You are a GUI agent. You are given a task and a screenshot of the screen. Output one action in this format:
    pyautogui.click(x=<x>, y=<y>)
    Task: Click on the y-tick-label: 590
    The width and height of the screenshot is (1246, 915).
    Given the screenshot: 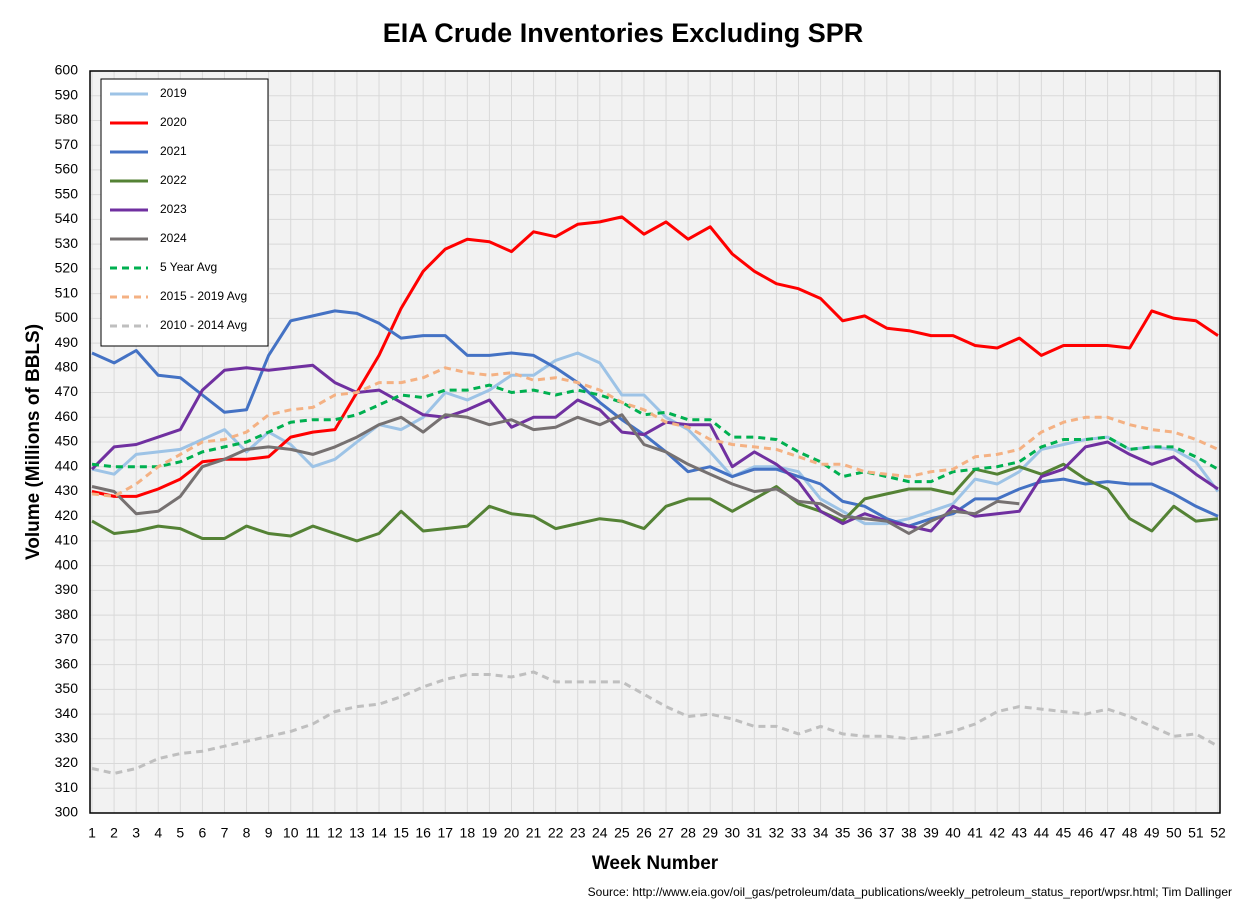 What is the action you would take?
    pyautogui.click(x=67, y=94)
    